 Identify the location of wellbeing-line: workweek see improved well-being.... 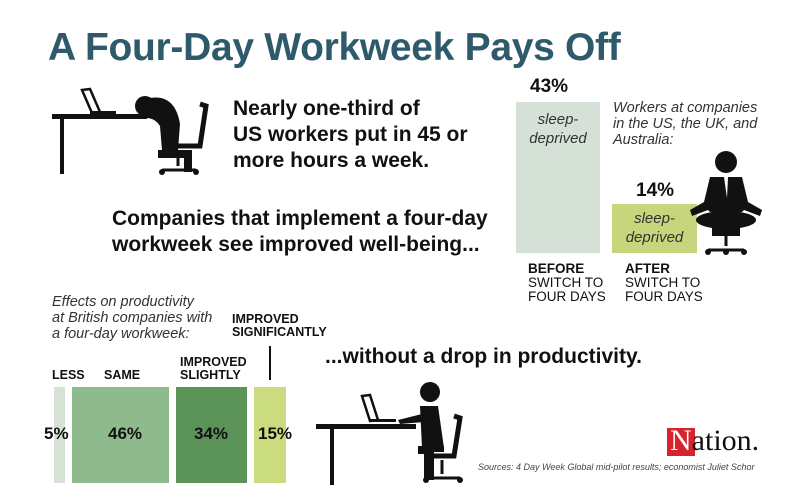
(296, 244).